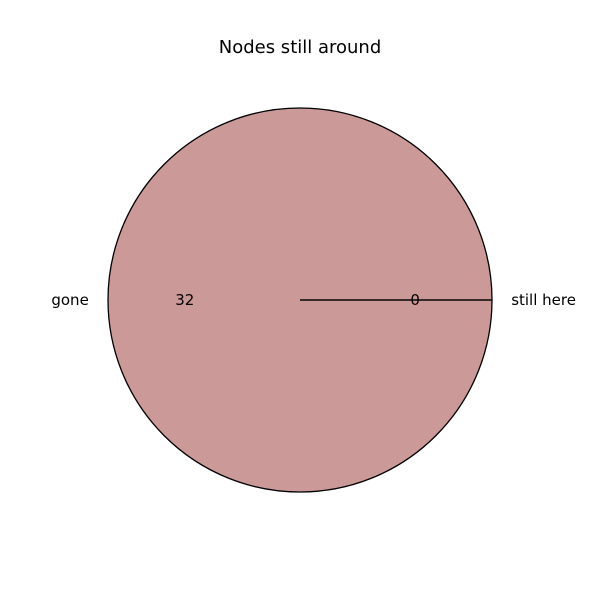  Describe the element at coordinates (300, 47) in the screenshot. I see `chart-title: Nodes still around` at that location.